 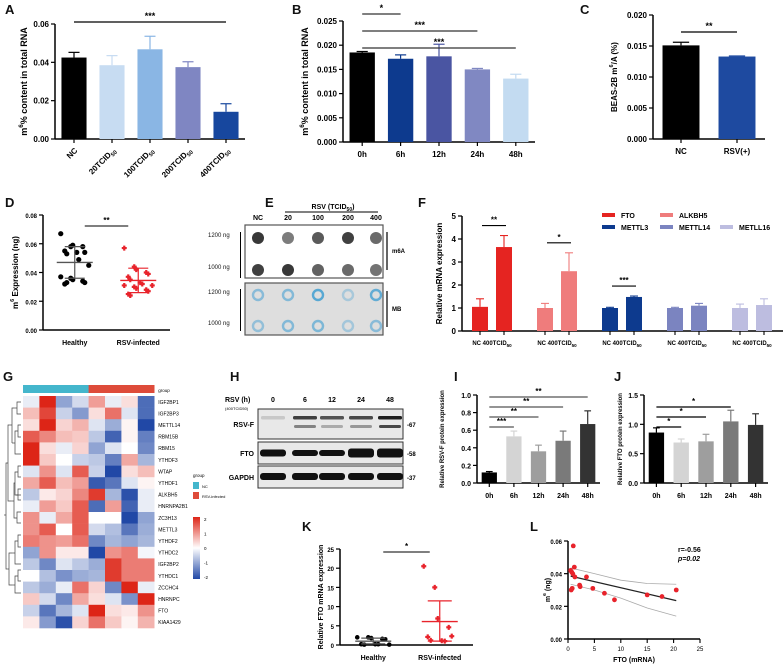 I want to click on x-tick-label: 10, so click(x=620, y=650).